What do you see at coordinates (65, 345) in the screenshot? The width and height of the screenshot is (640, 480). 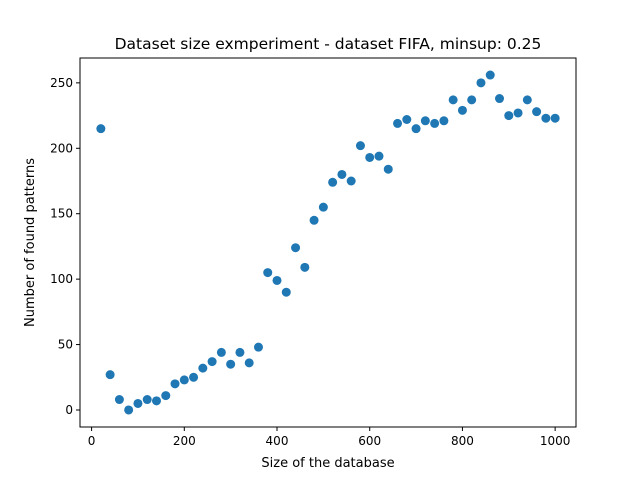 I see `y-tick-label: 50` at bounding box center [65, 345].